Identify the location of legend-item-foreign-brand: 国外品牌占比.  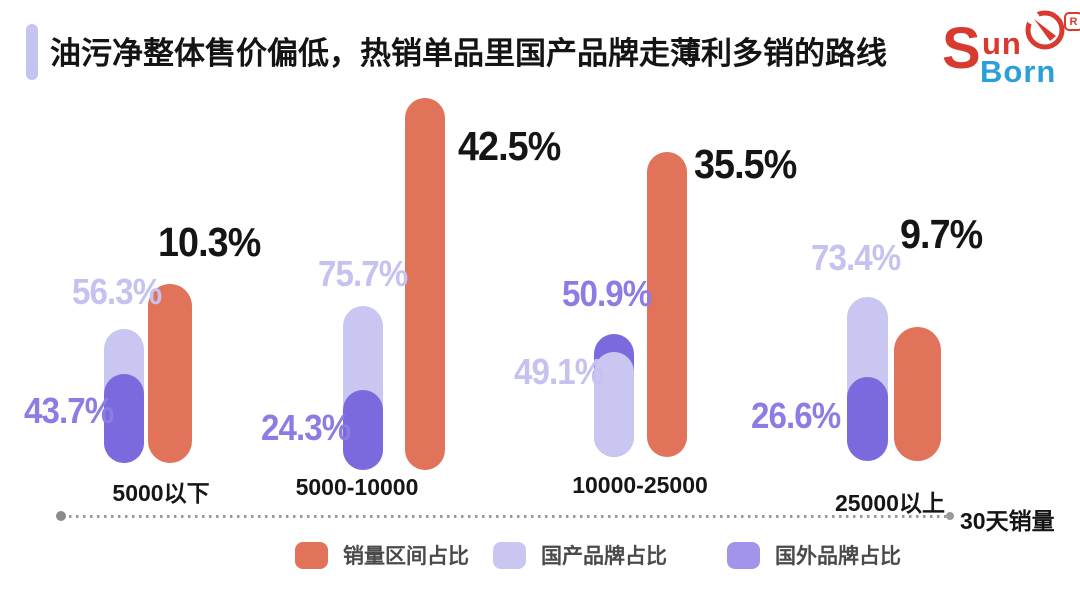
(814, 555).